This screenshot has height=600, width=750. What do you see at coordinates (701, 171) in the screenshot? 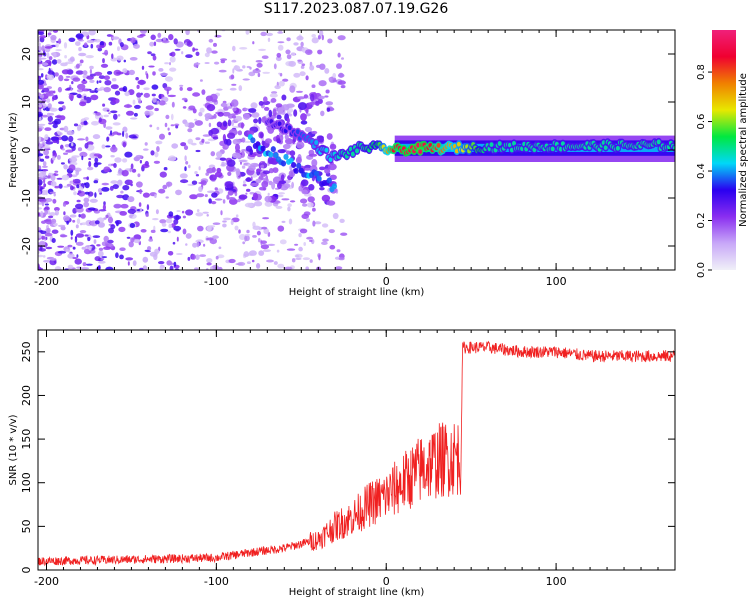
I see `colorbar-tick-label: 0.4` at bounding box center [701, 171].